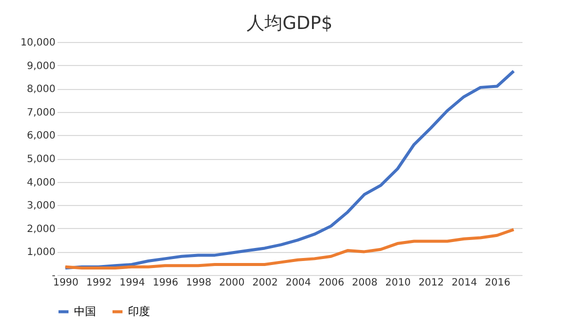  Describe the element at coordinates (41, 66) in the screenshot. I see `y-tick-label: 9,000` at that location.